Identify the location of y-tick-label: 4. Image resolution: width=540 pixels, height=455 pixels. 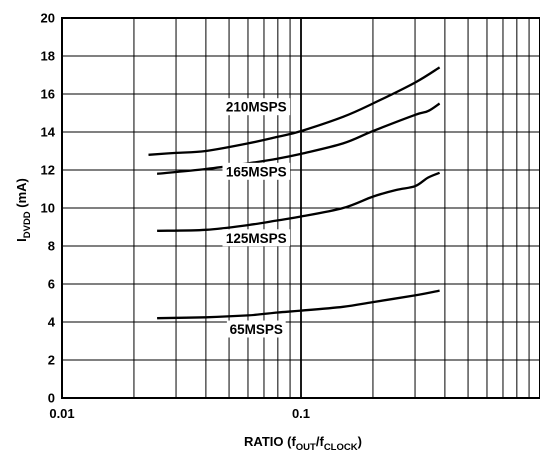
(52, 322).